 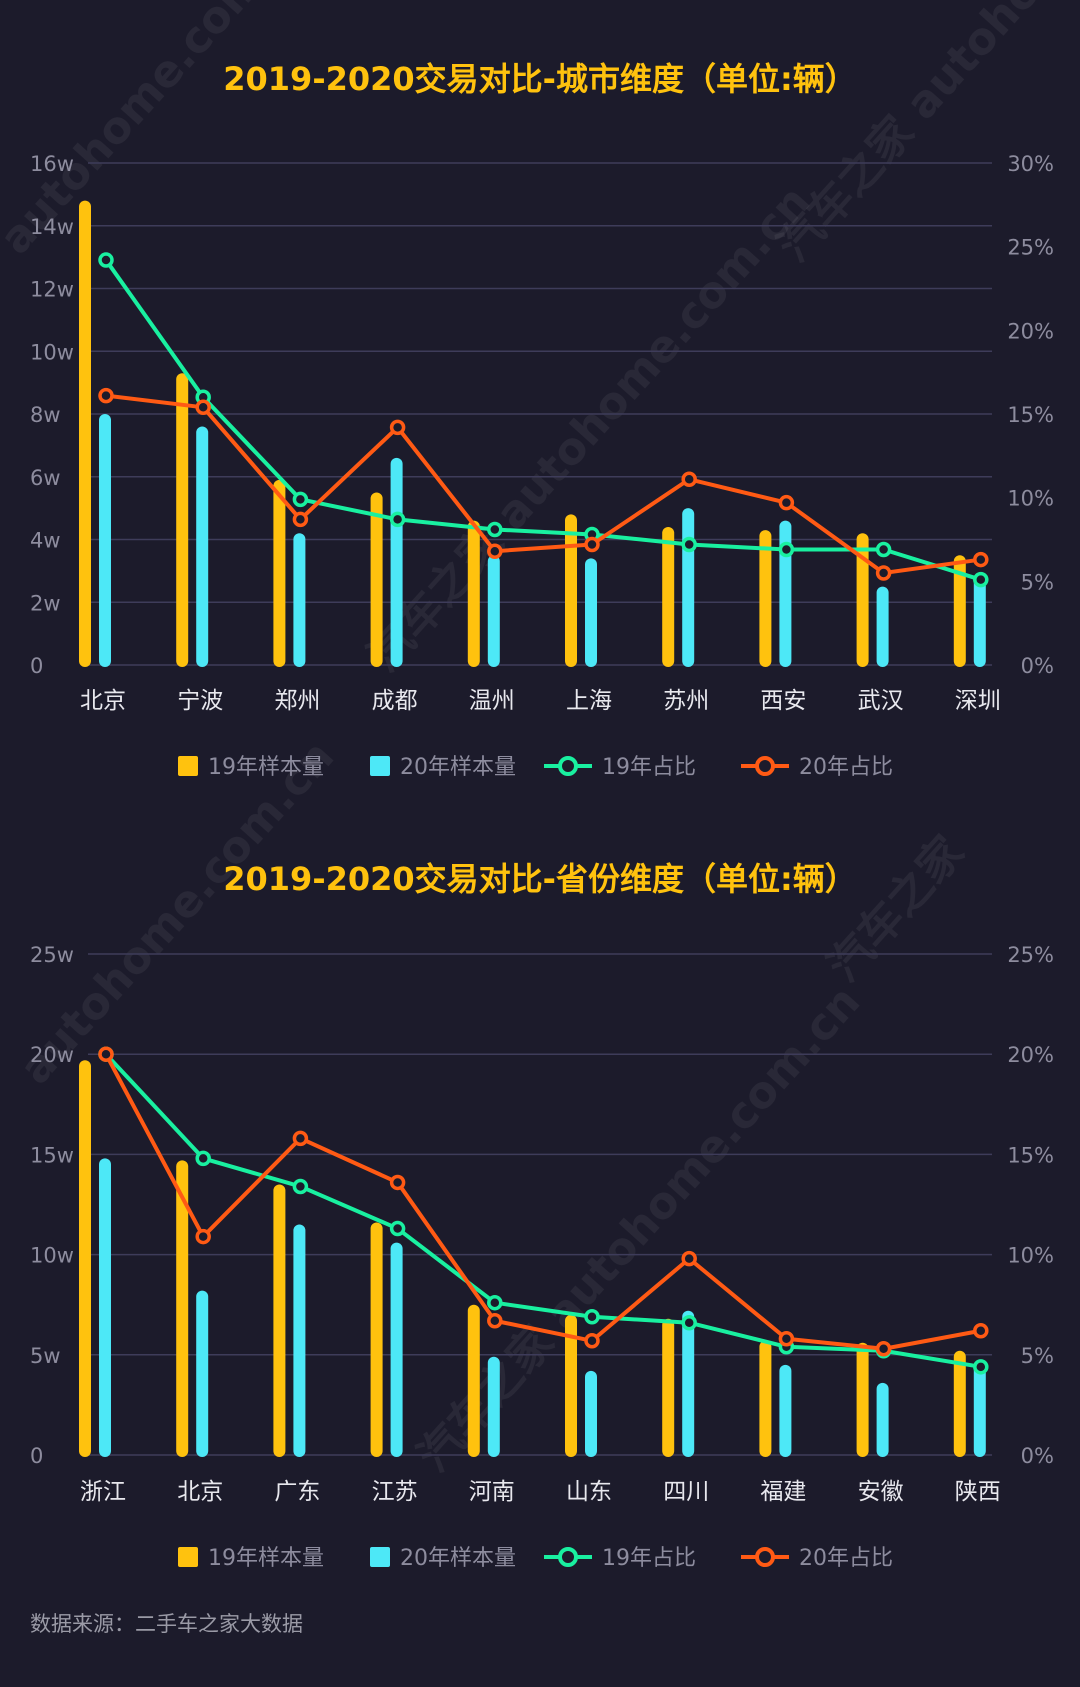 I want to click on category-label: 北京, so click(x=103, y=701).